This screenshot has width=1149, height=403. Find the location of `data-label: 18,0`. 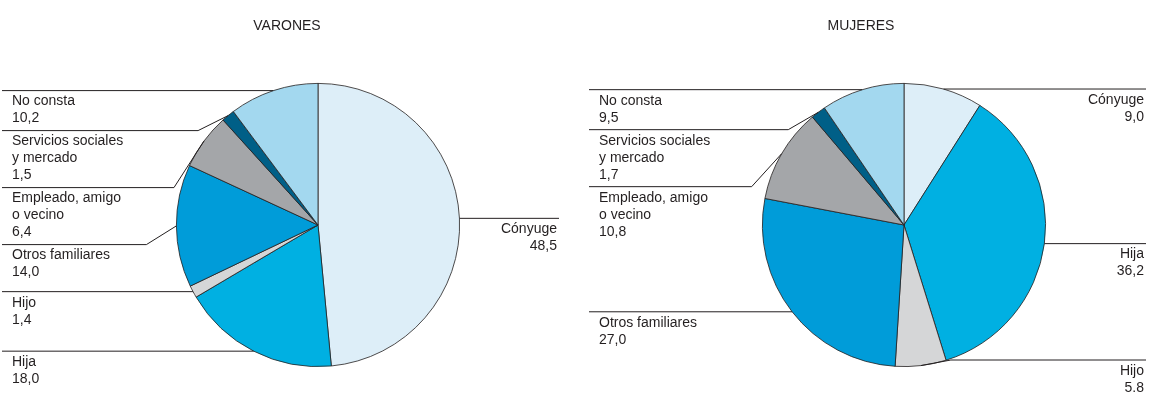

data-label: 18,0 is located at coordinates (26, 378).